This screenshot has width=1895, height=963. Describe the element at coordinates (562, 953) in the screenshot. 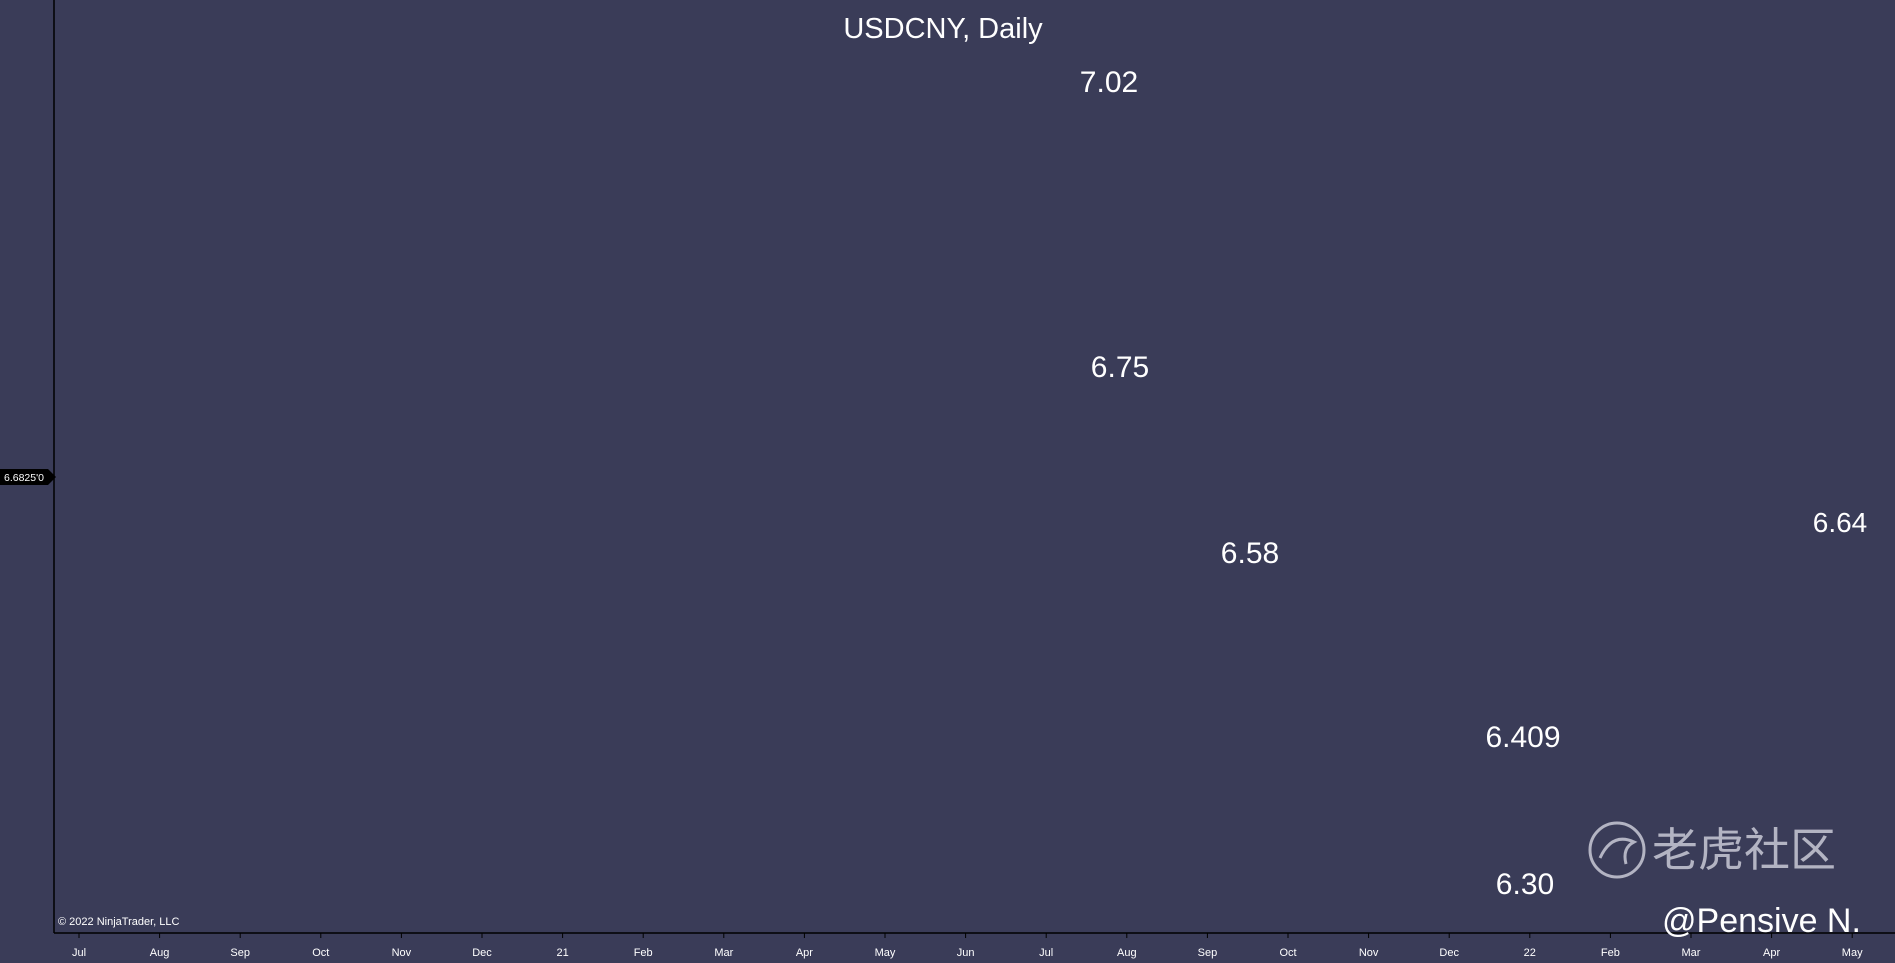

I see `x-tick-label: 21` at that location.